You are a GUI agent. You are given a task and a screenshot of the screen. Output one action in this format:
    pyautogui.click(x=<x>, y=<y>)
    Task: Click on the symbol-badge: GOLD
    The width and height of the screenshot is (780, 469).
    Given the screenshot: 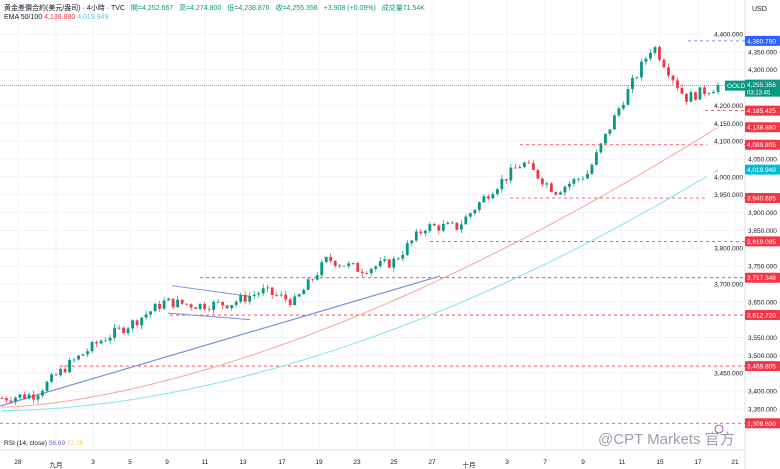 What is the action you would take?
    pyautogui.click(x=736, y=86)
    